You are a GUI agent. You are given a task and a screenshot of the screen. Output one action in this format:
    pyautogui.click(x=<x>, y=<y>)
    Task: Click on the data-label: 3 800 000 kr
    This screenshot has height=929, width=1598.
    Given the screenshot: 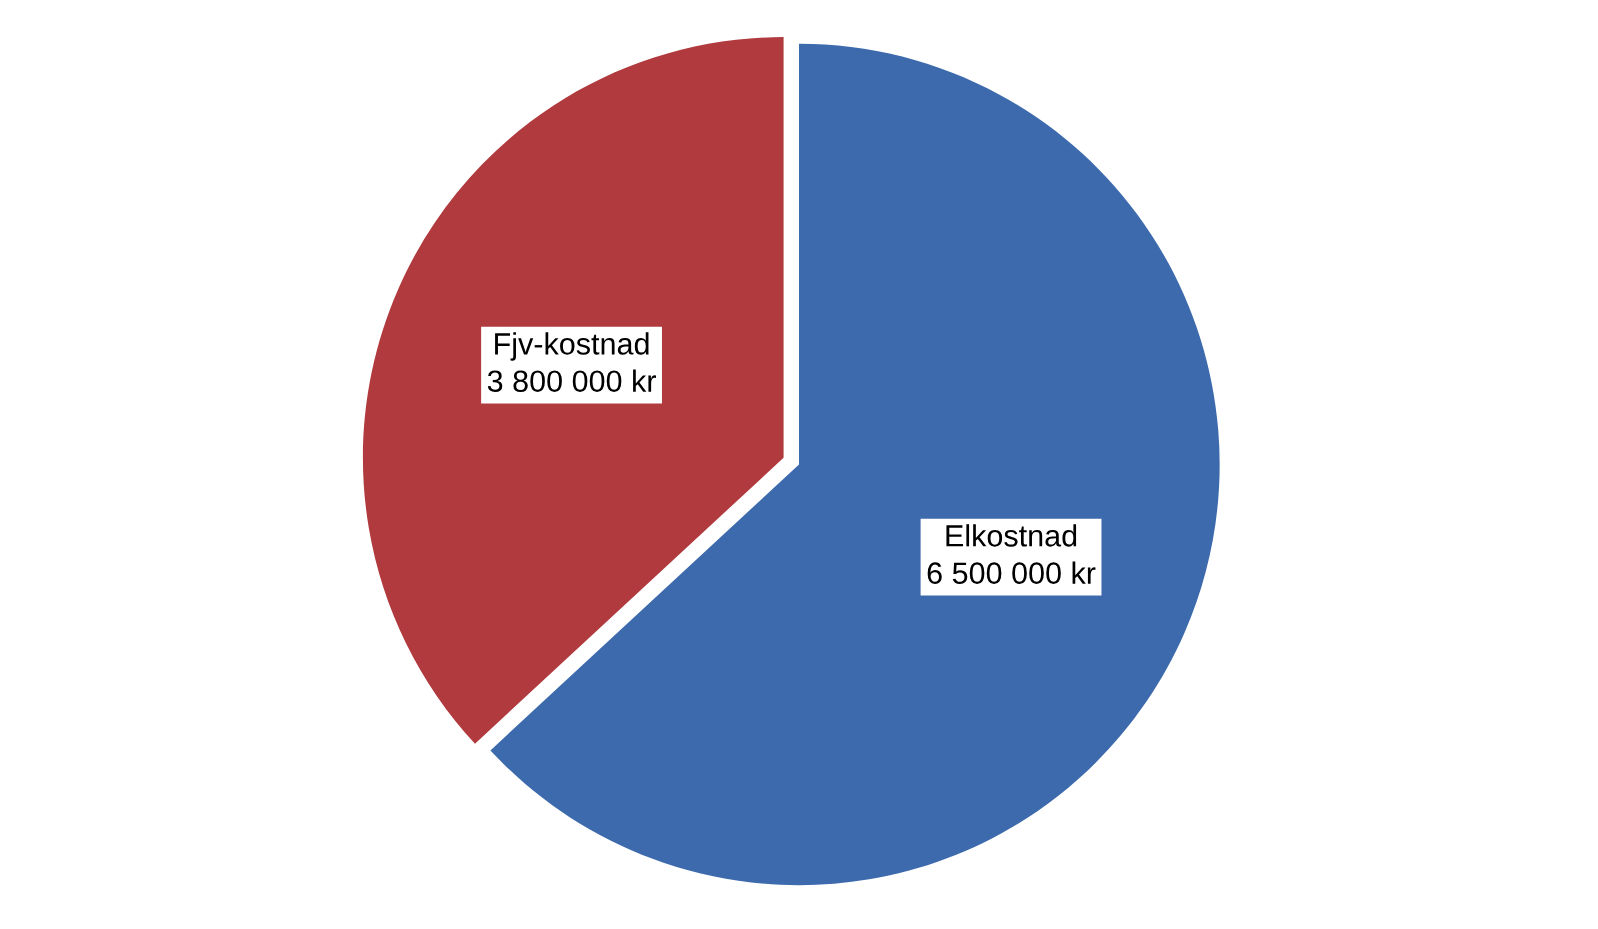 What is the action you would take?
    pyautogui.click(x=571, y=381)
    